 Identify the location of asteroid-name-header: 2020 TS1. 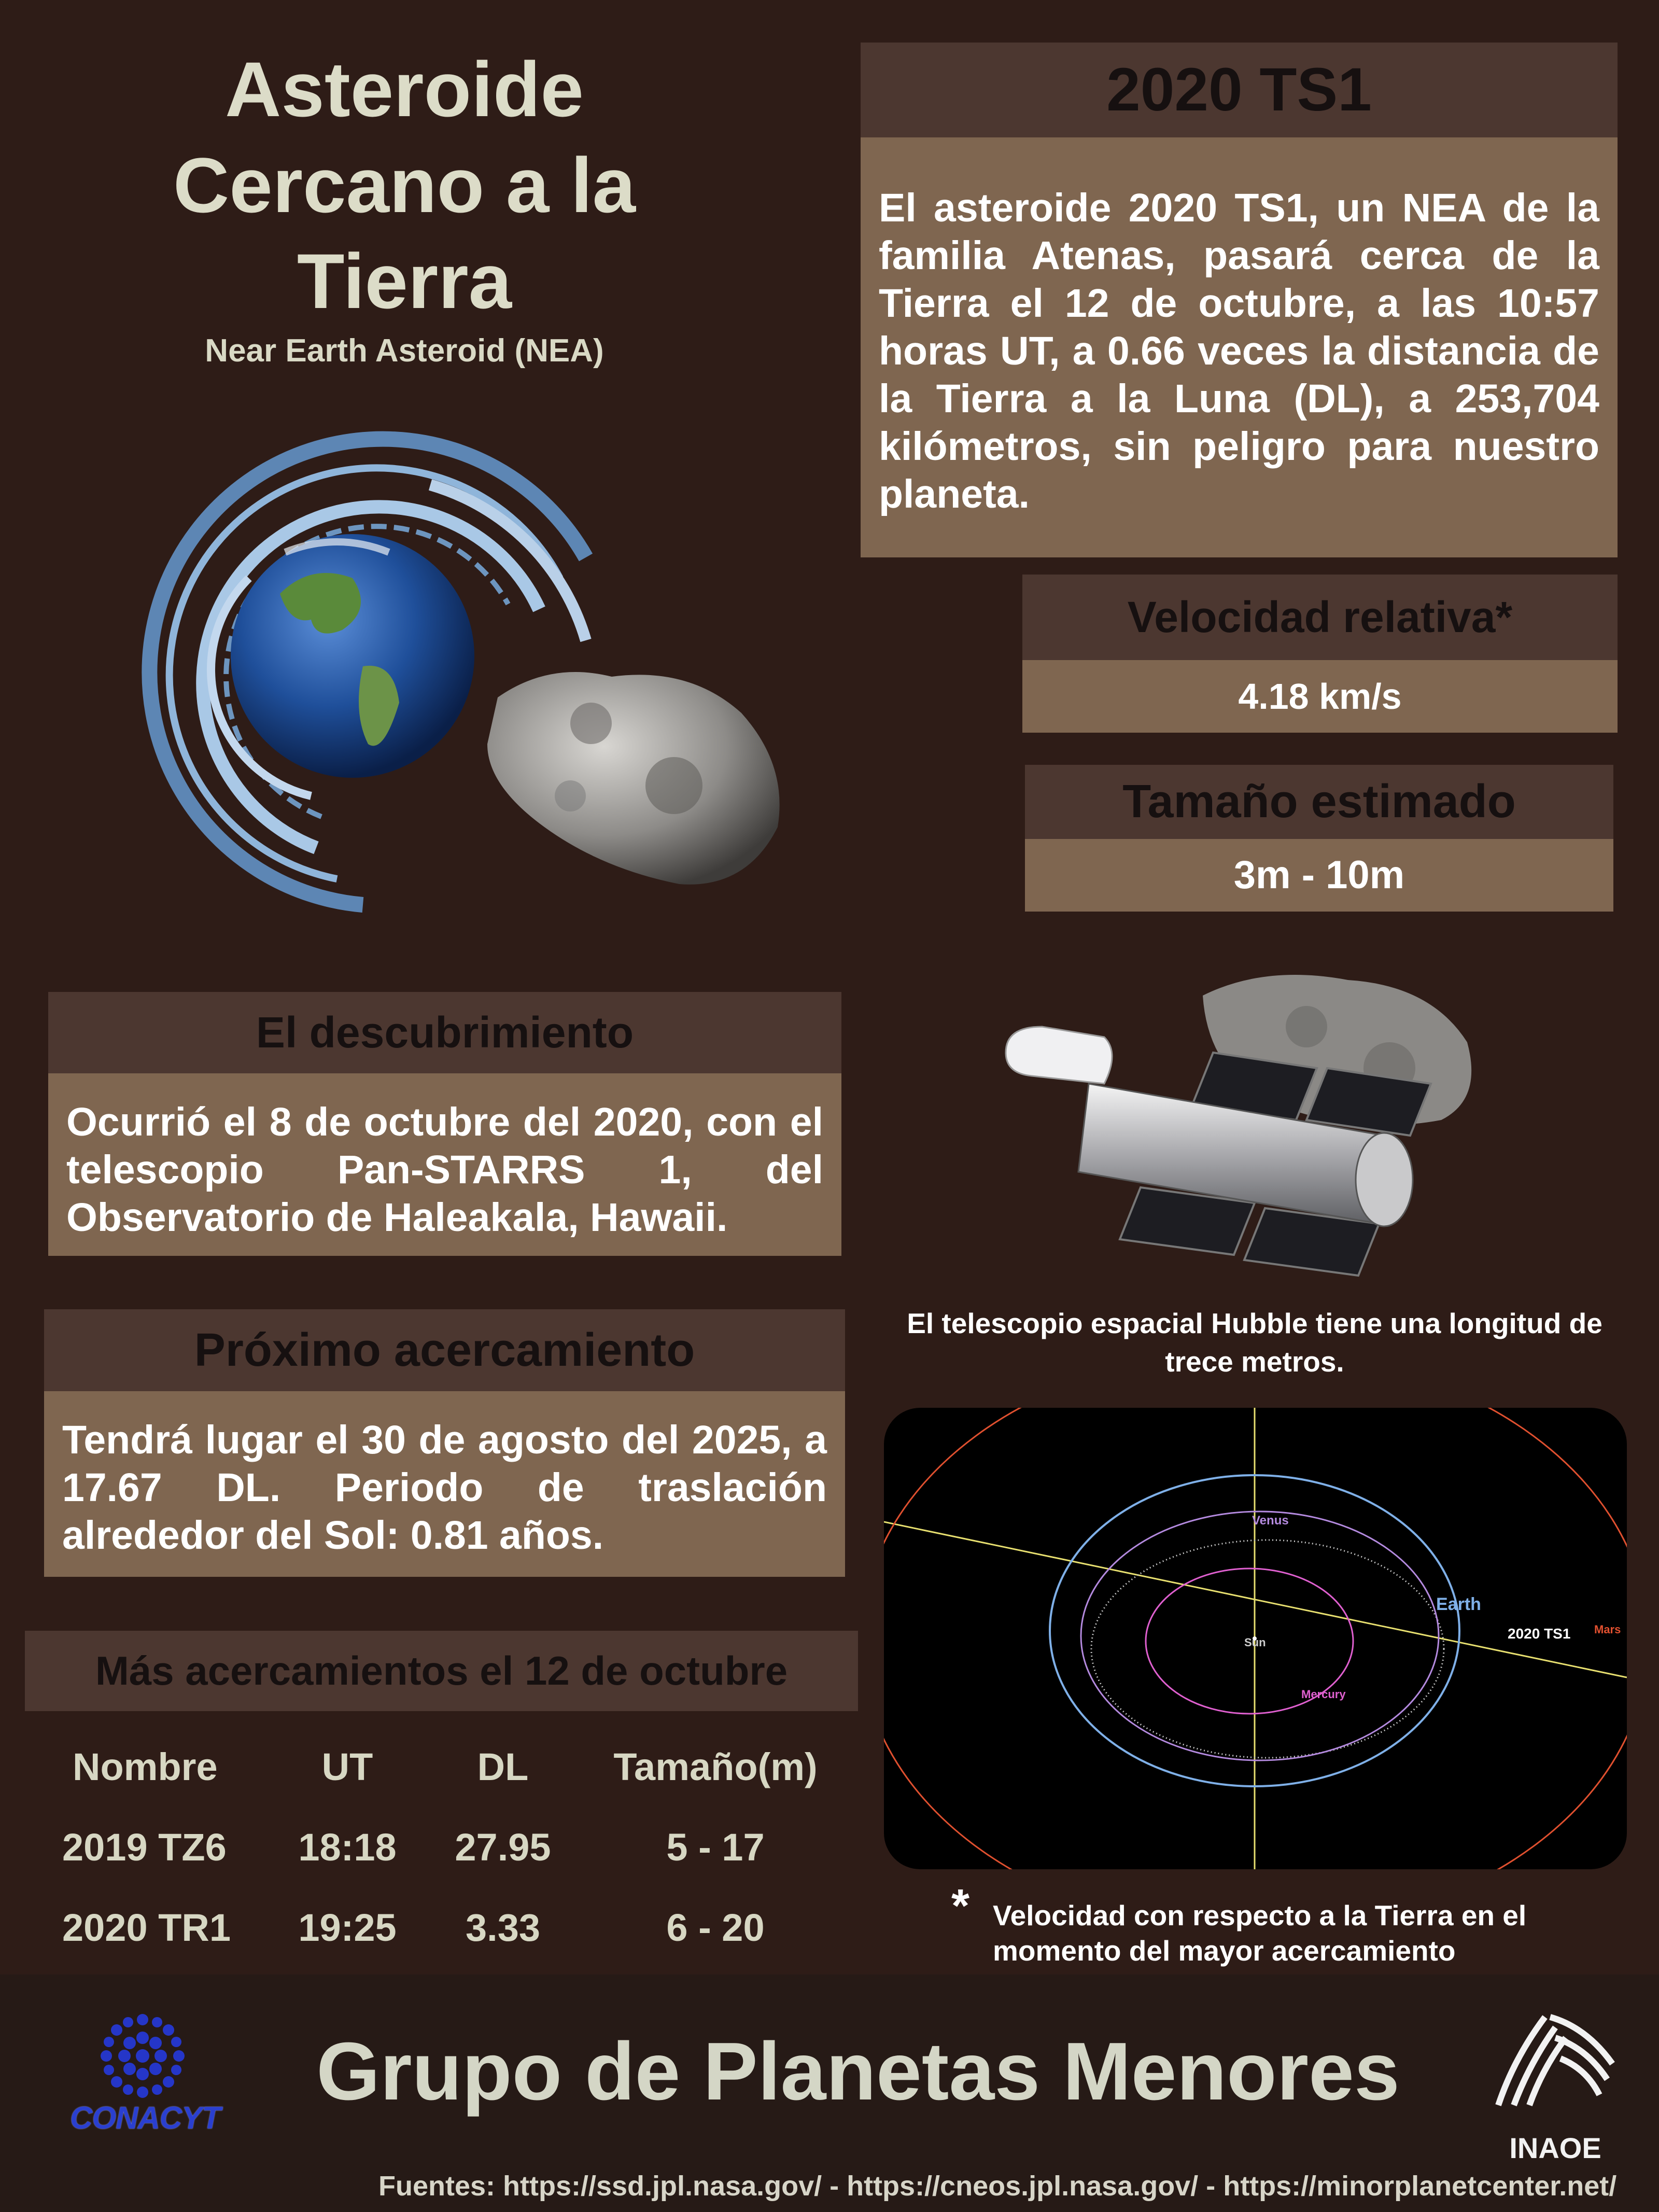
(1239, 90).